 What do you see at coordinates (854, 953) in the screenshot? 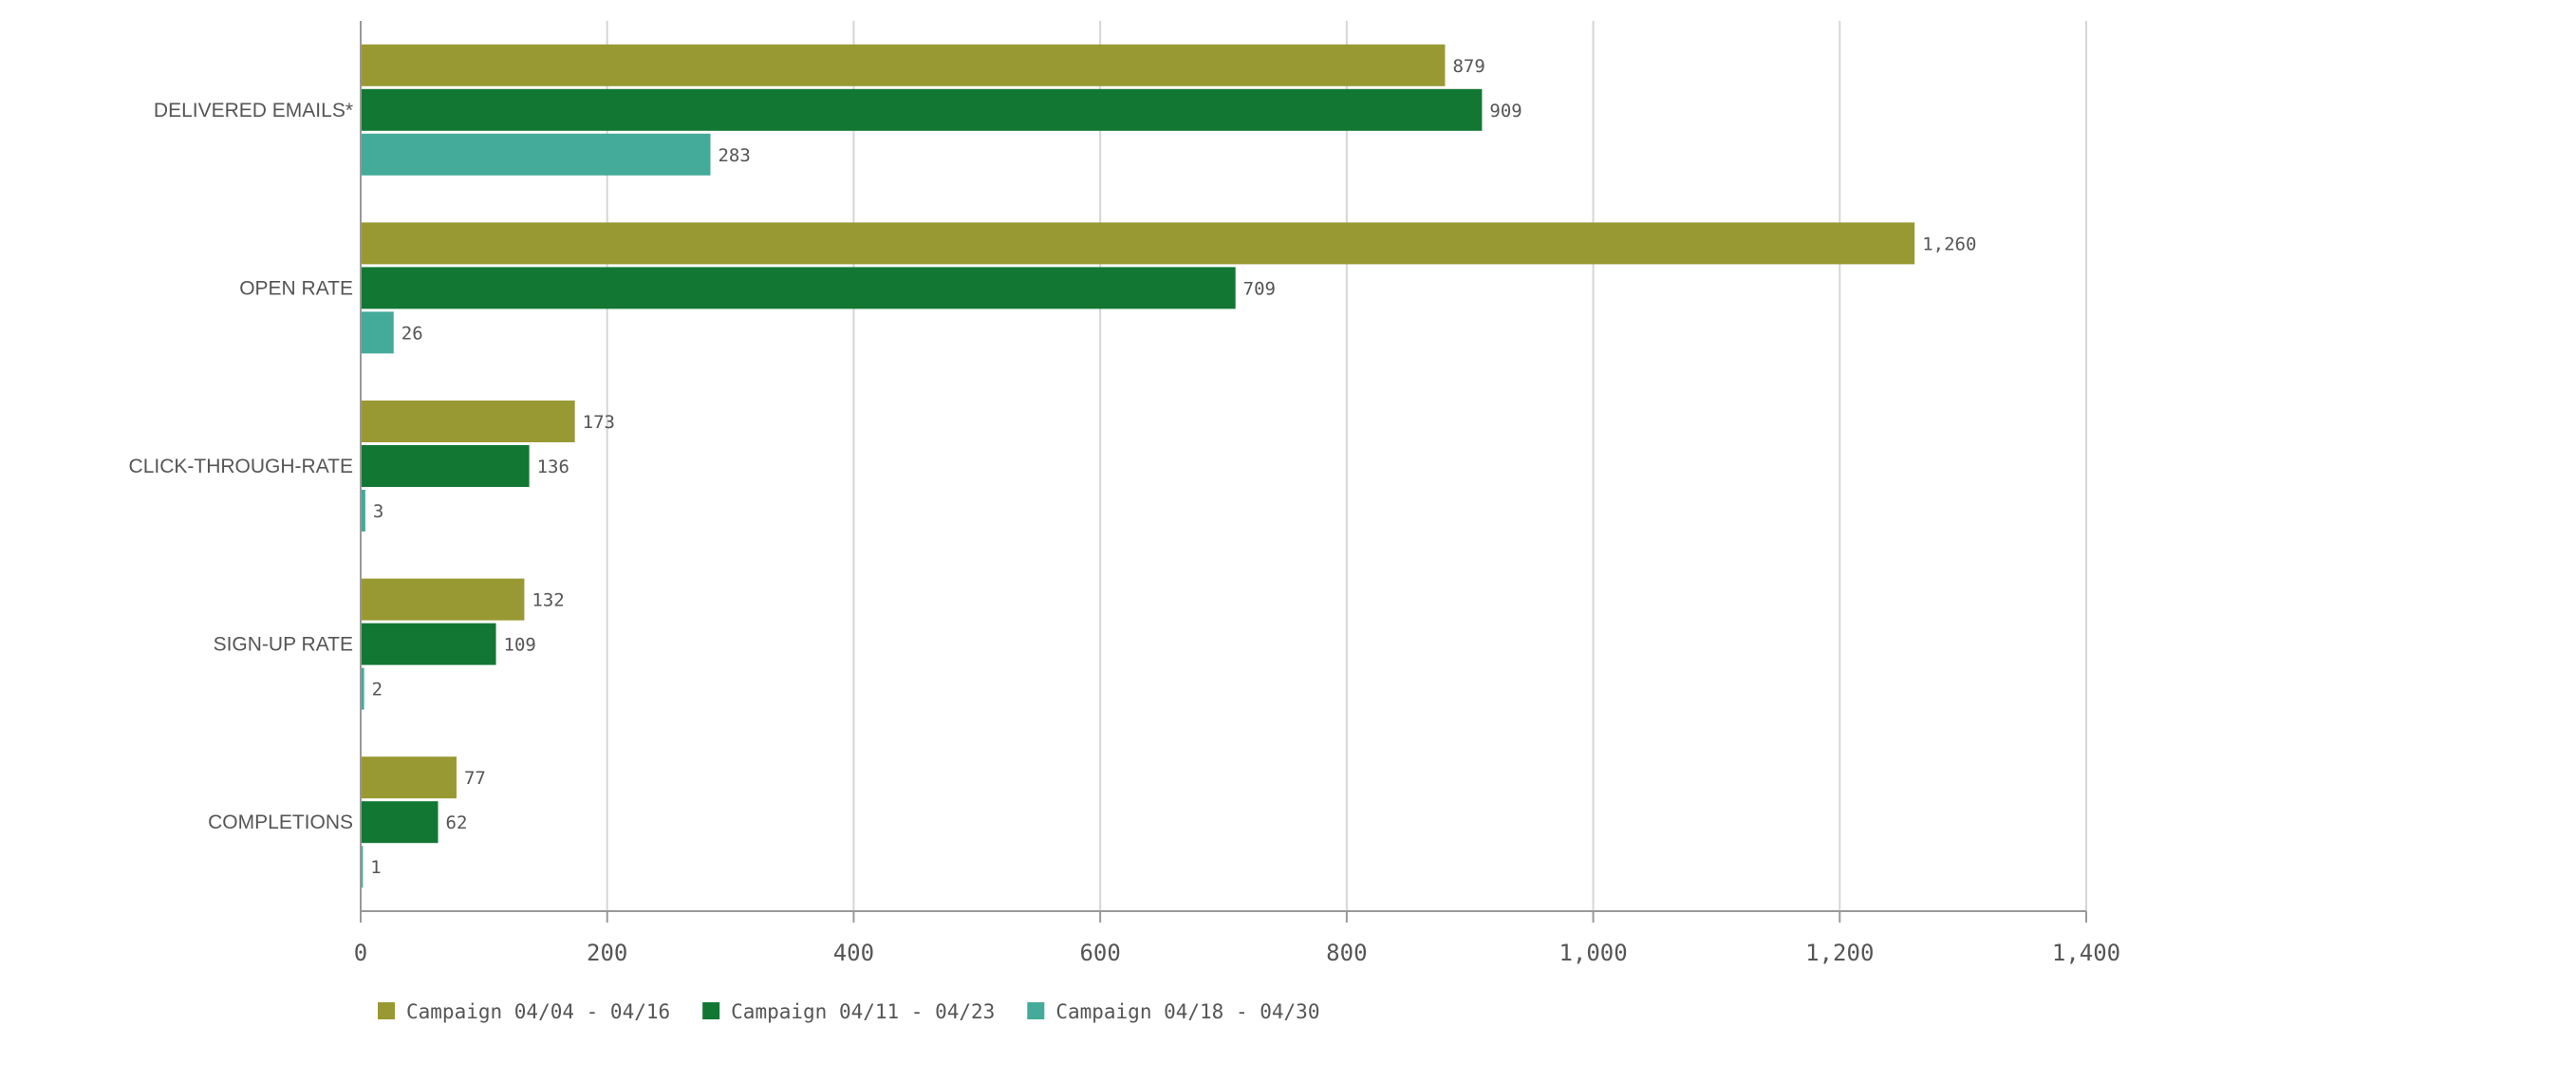
I see `x-tick-label: 400` at bounding box center [854, 953].